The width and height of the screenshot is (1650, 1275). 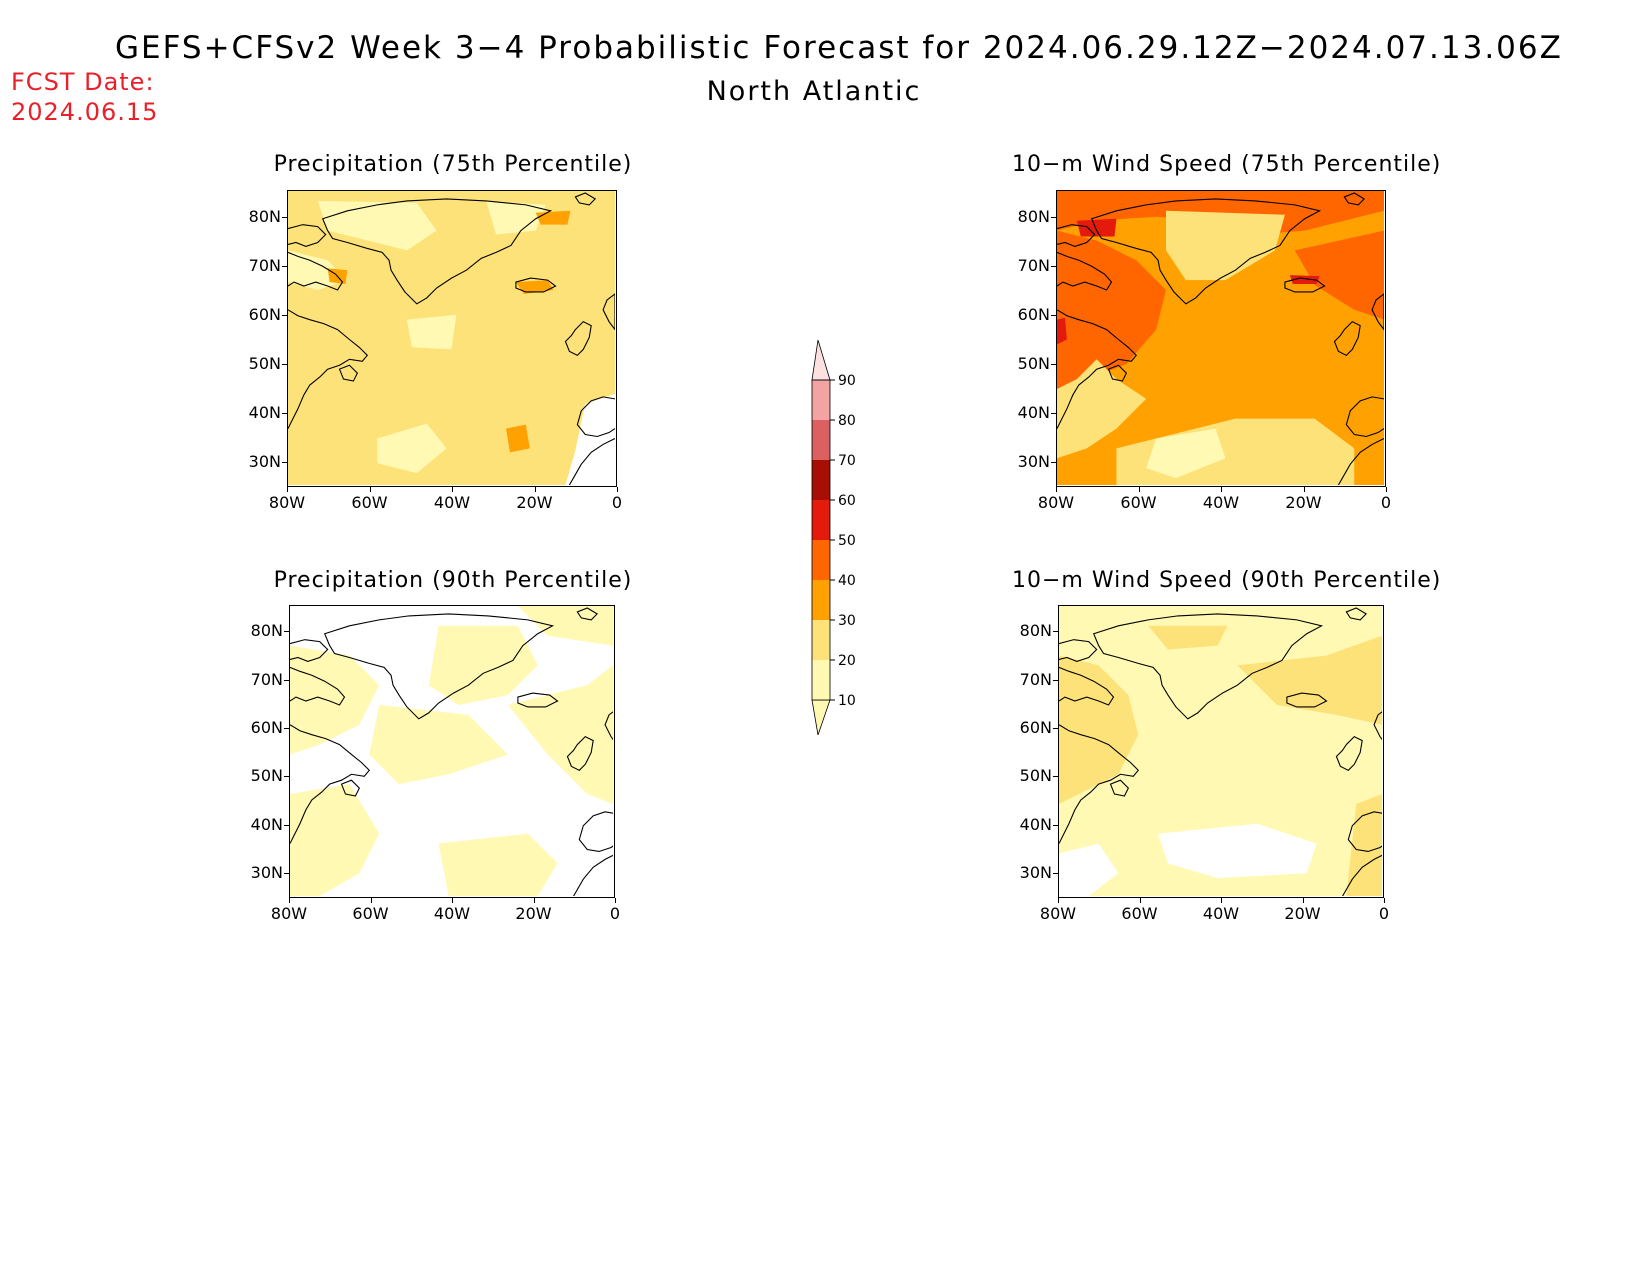 I want to click on lon-tick-label: 40W, so click(x=1221, y=913).